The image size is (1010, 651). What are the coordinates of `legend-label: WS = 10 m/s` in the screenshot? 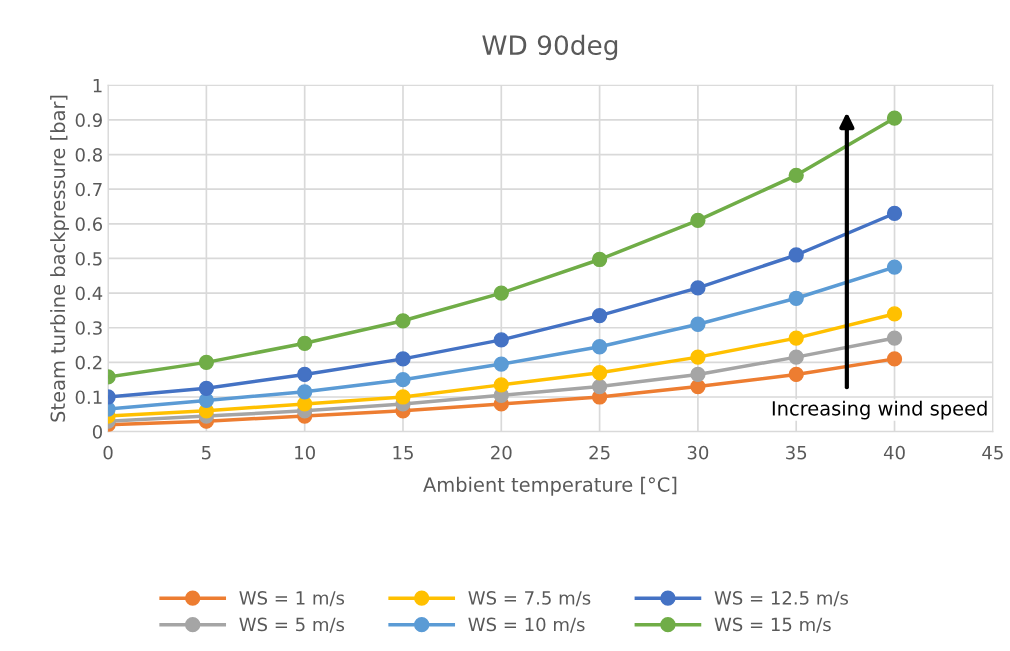 It's located at (526, 625).